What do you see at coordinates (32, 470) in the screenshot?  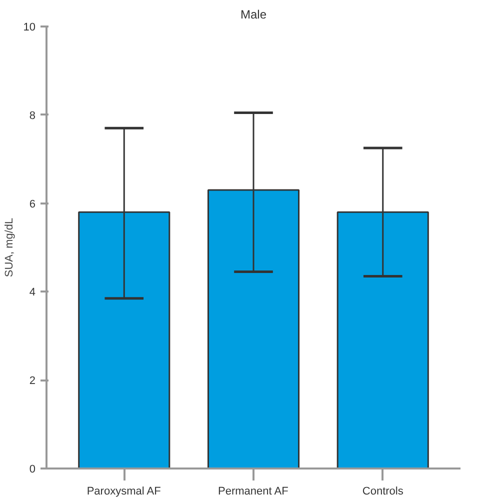 I see `y-tick-label: 0` at bounding box center [32, 470].